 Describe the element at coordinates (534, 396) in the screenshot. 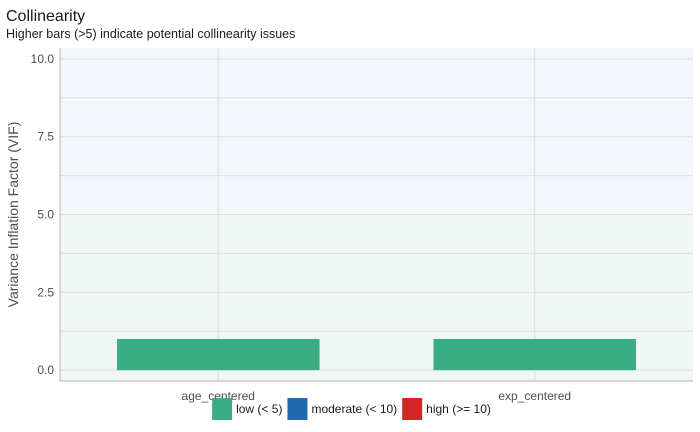

I see `x-tick-label: exp_centered` at that location.